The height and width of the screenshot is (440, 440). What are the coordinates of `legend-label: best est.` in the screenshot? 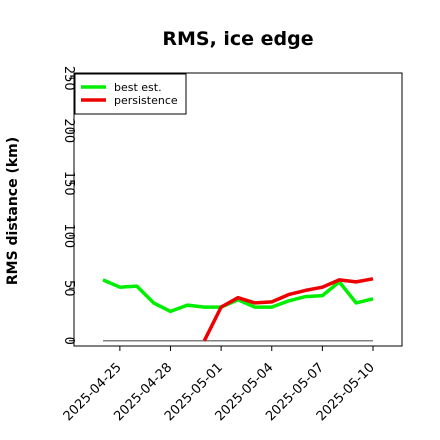 It's located at (138, 87).